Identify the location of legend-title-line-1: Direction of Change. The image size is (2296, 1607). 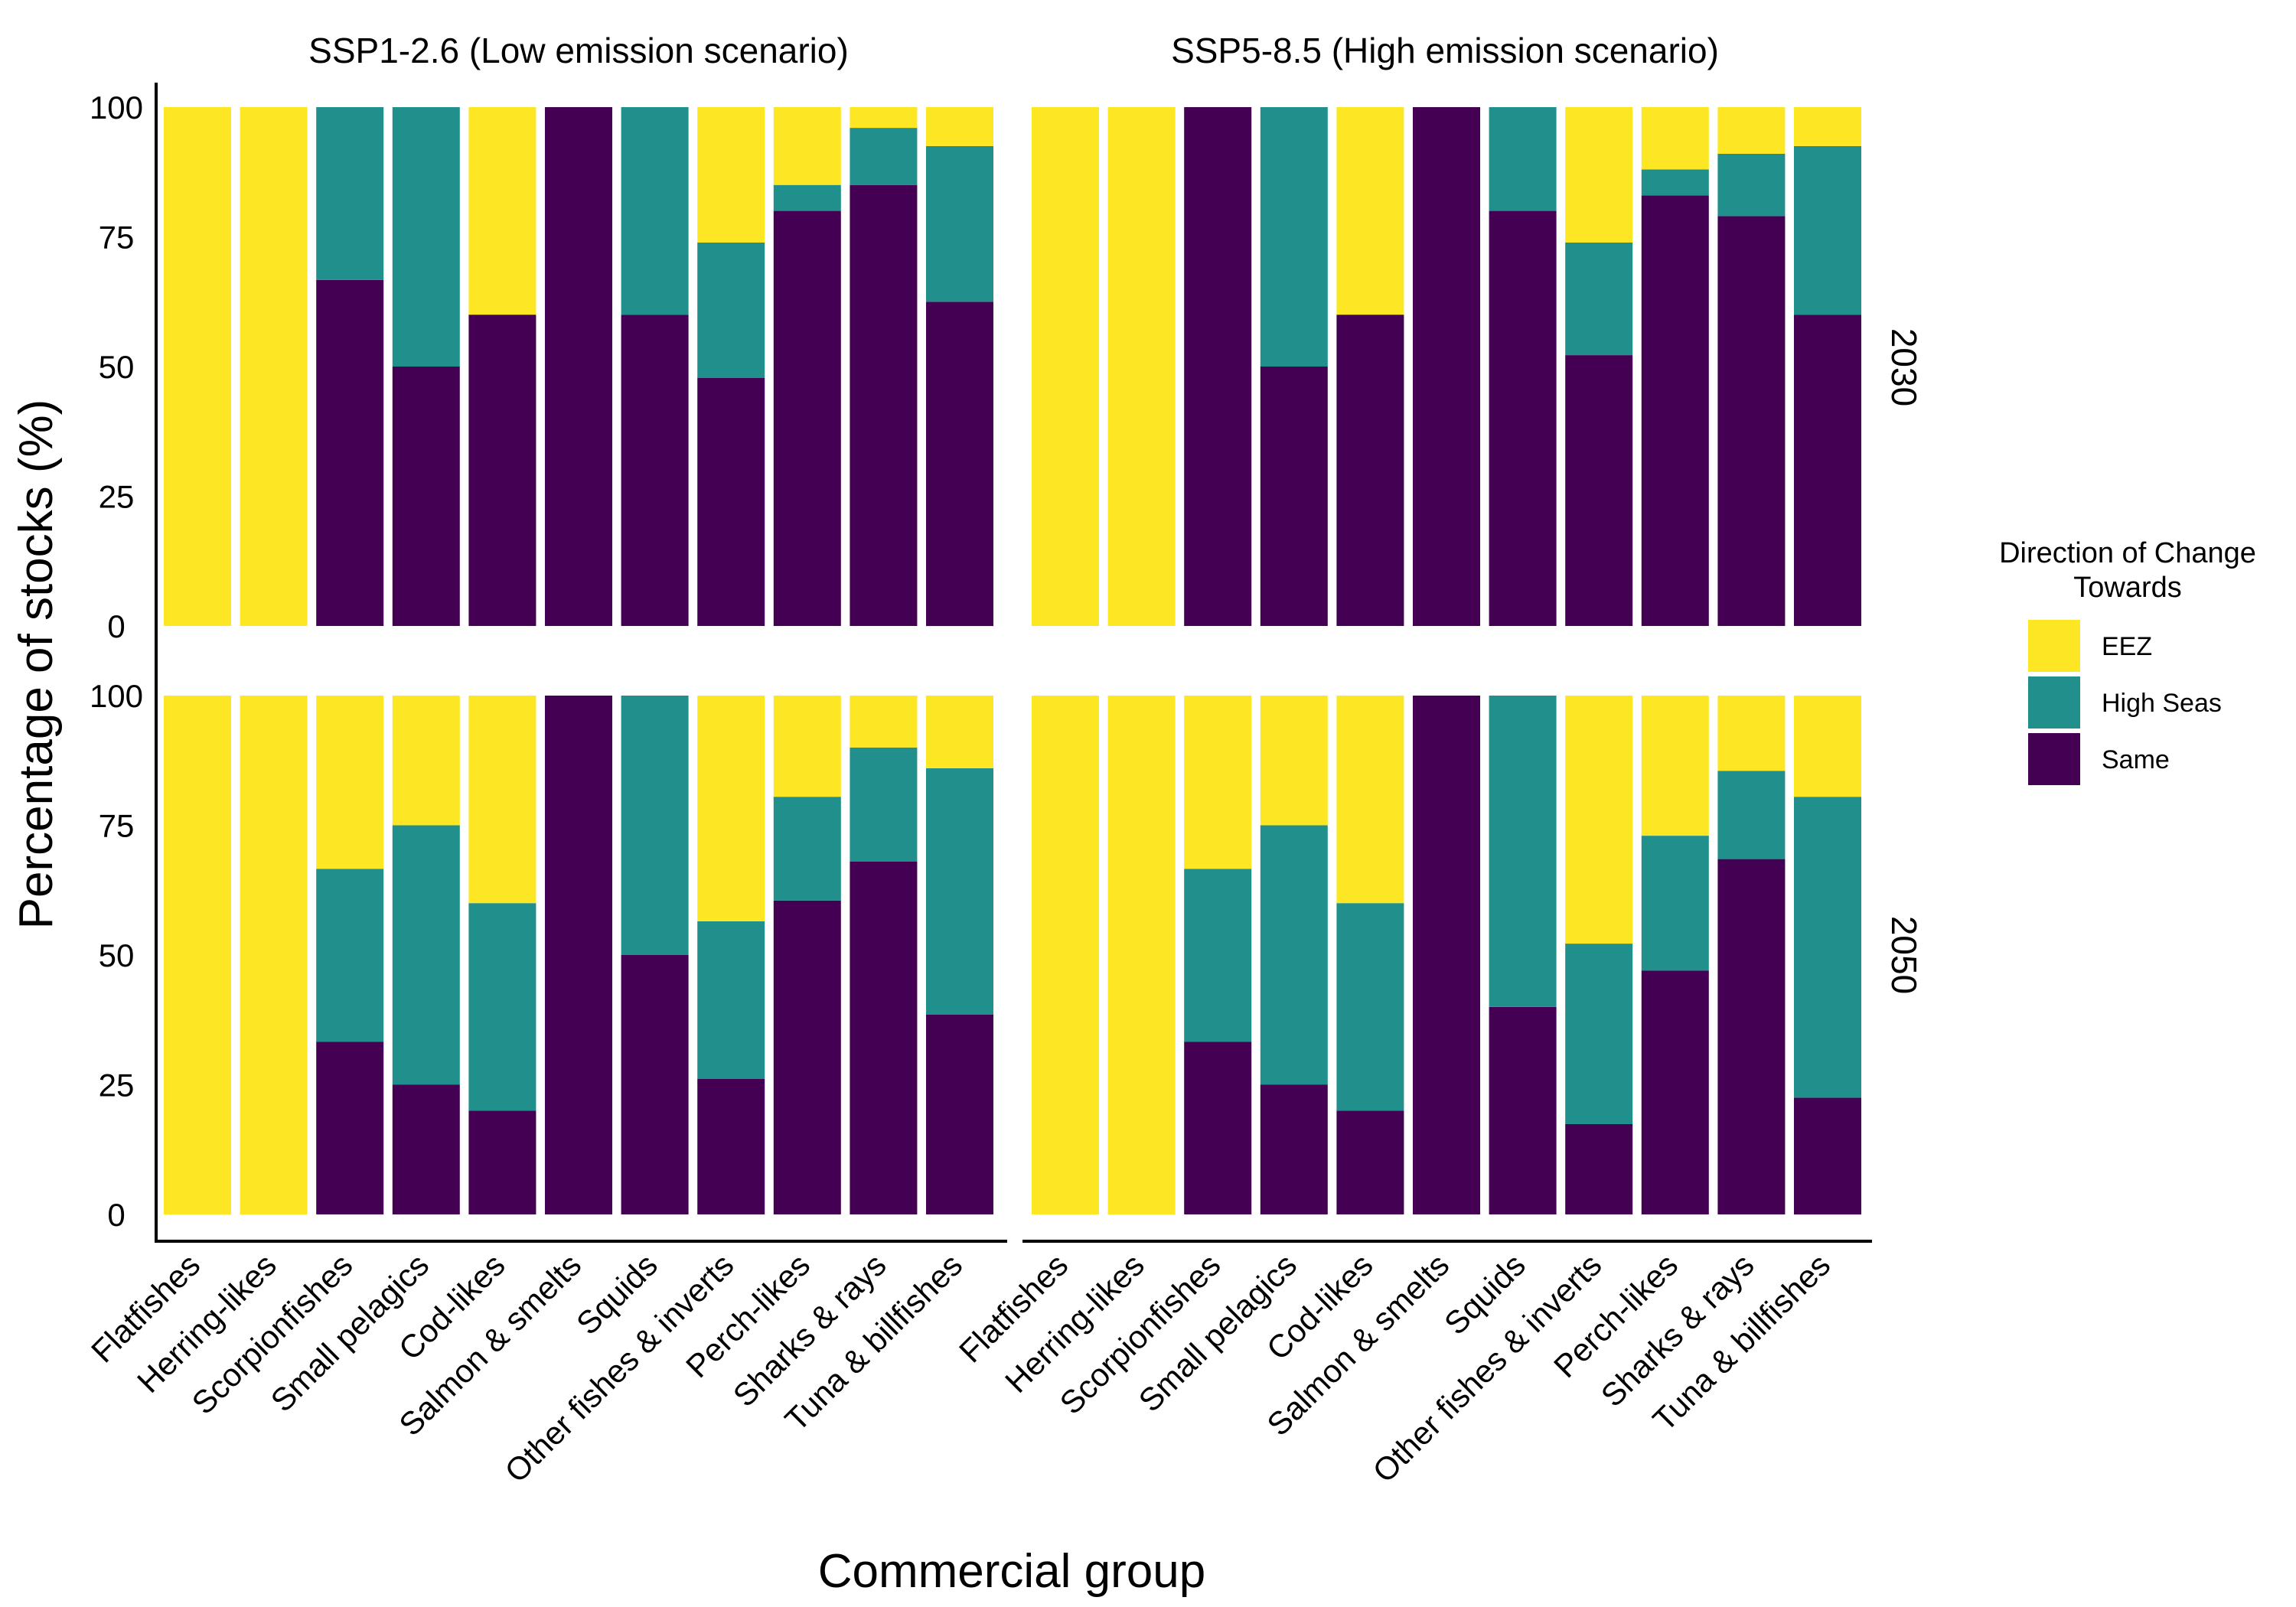
(2127, 553).